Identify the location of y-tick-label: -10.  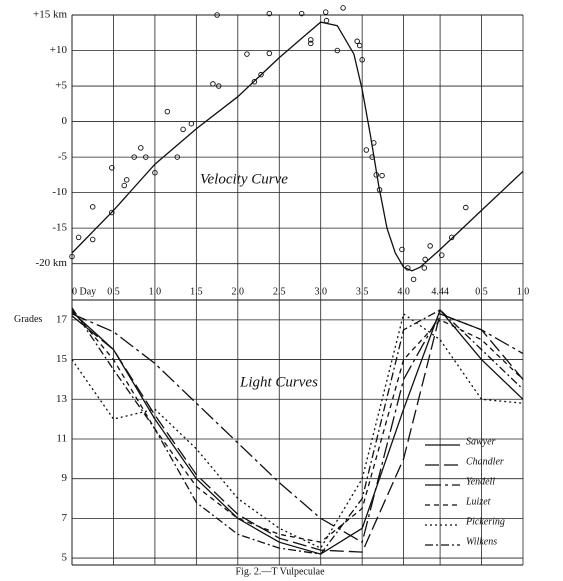
(59, 192).